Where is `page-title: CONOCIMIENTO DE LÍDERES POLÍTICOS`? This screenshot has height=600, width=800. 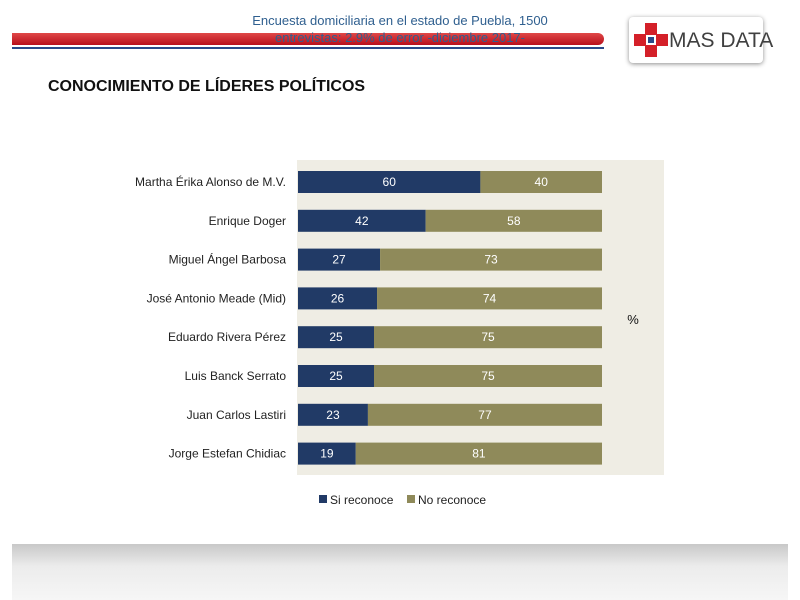
page-title: CONOCIMIENTO DE LÍDERES POLÍTICOS is located at coordinates (207, 86).